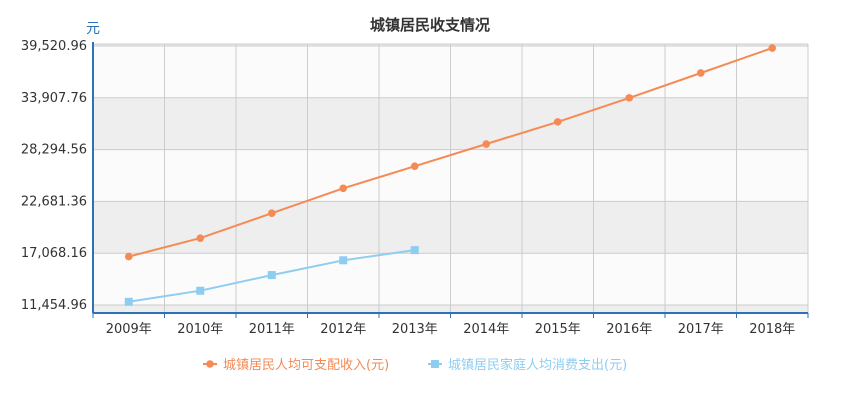 The height and width of the screenshot is (404, 851). I want to click on legend: 城镇居民人均可支配收入(元) 城镇居民家庭人均消费支出(元), so click(415, 365).